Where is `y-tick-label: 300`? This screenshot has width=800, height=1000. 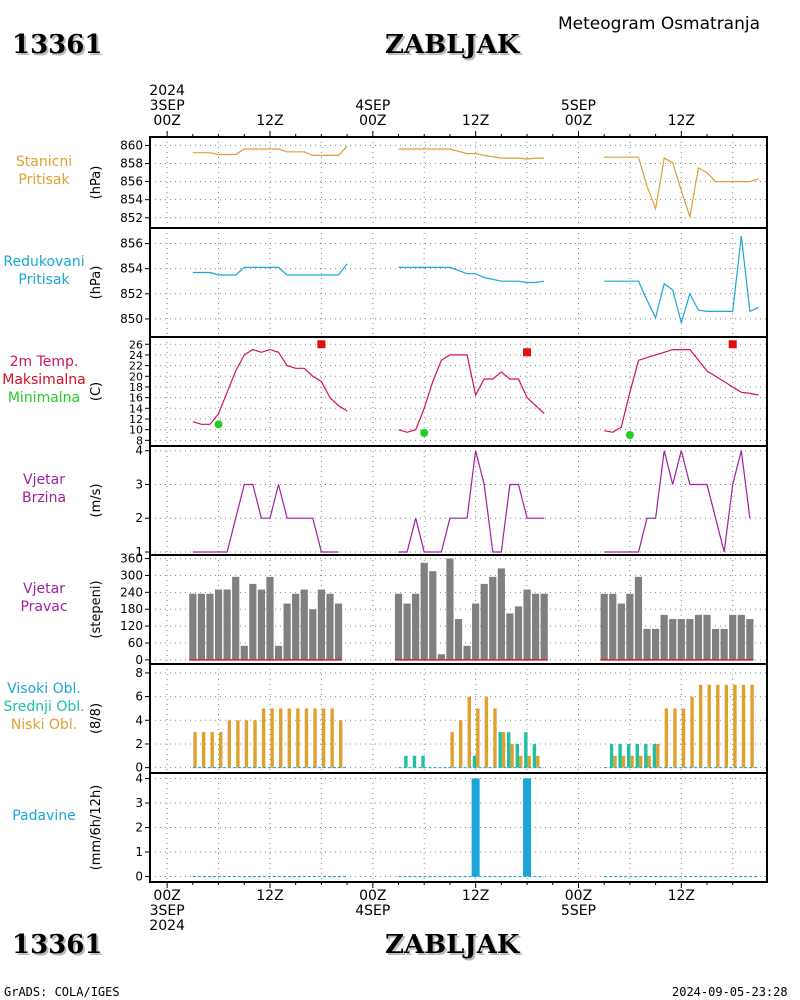
y-tick-label: 300 is located at coordinates (131, 575).